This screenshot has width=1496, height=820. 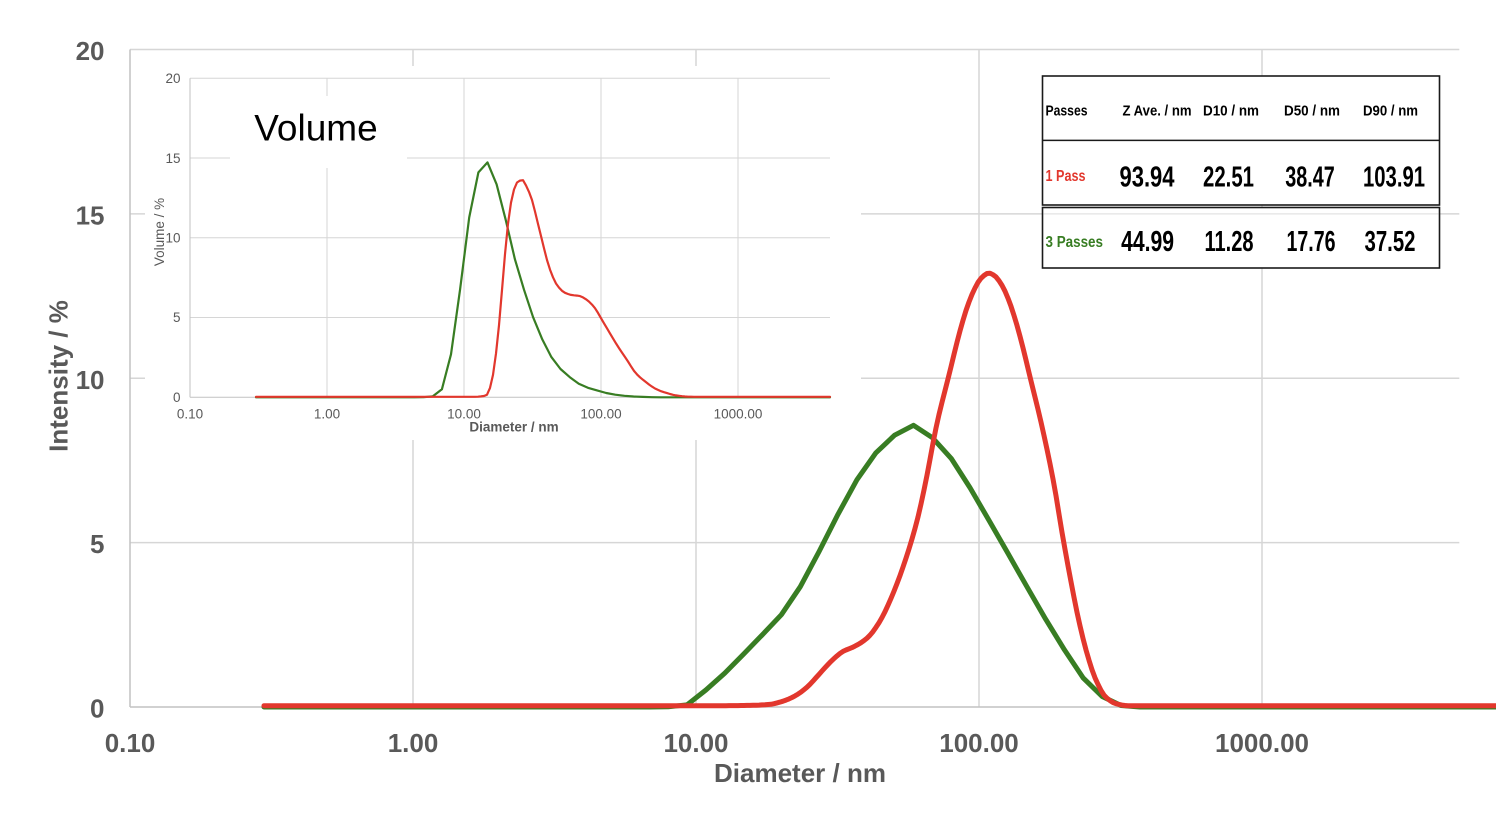 What do you see at coordinates (1390, 242) in the screenshot?
I see `svg-text: 37.52` at bounding box center [1390, 242].